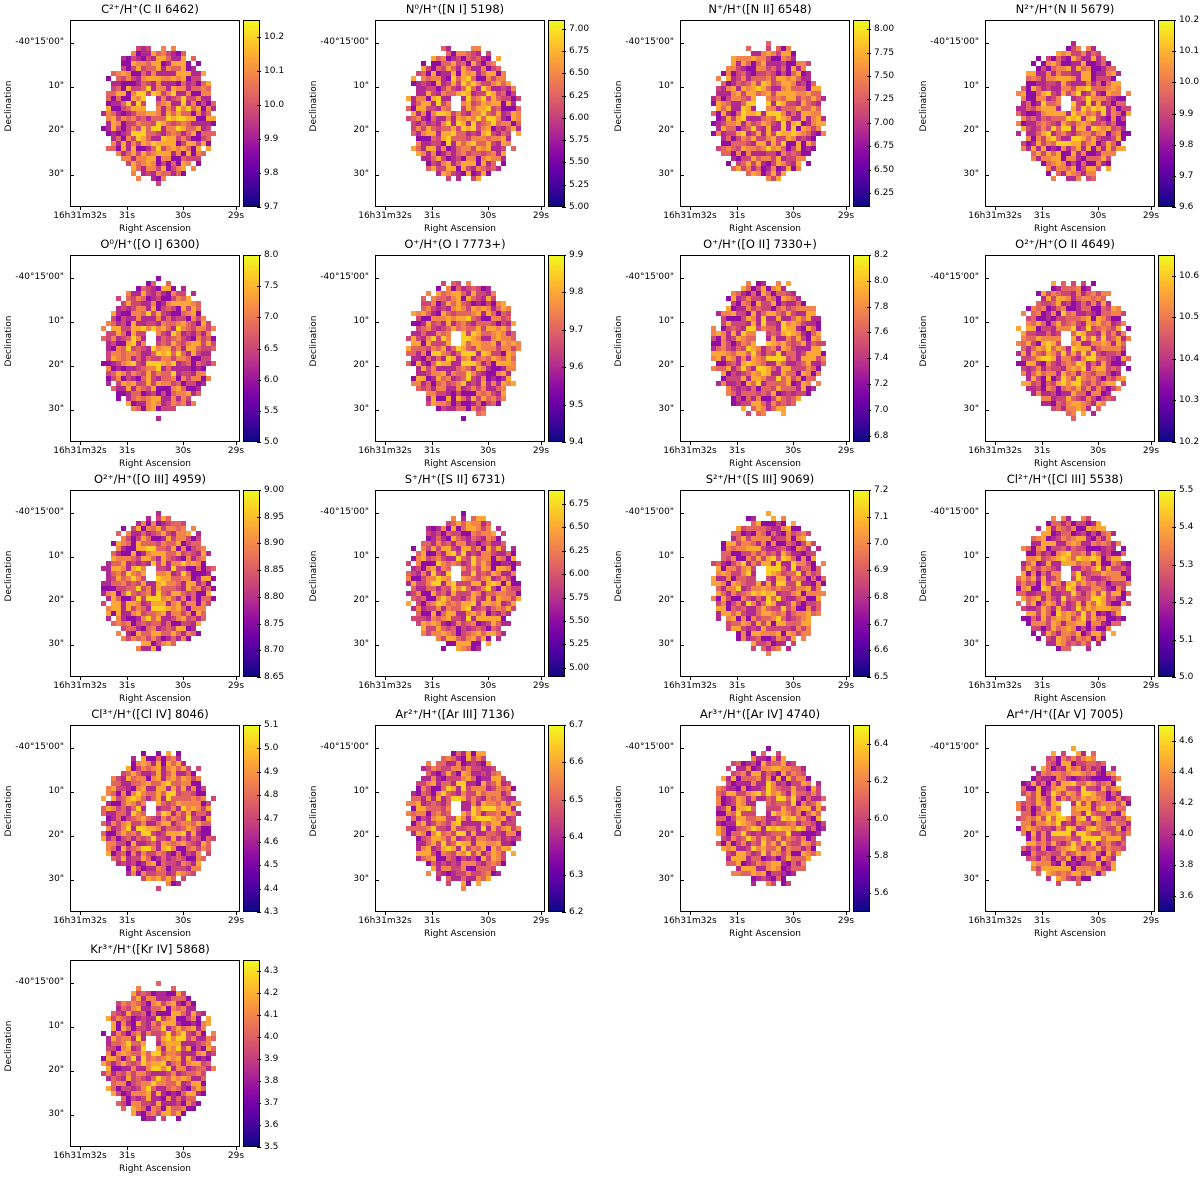 The width and height of the screenshot is (1200, 1178). What do you see at coordinates (846, 451) in the screenshot?
I see `x-tick-label: 29s` at bounding box center [846, 451].